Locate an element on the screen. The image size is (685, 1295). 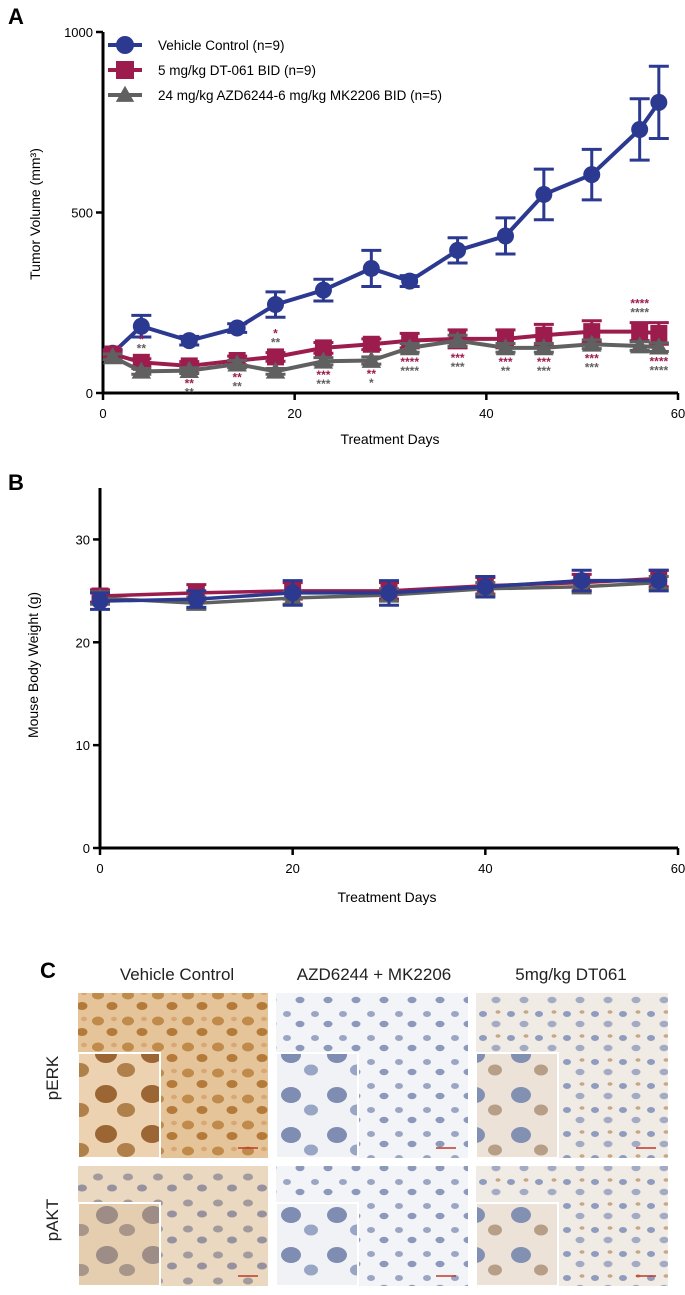
series-triangle is located at coordinates (385, 354).